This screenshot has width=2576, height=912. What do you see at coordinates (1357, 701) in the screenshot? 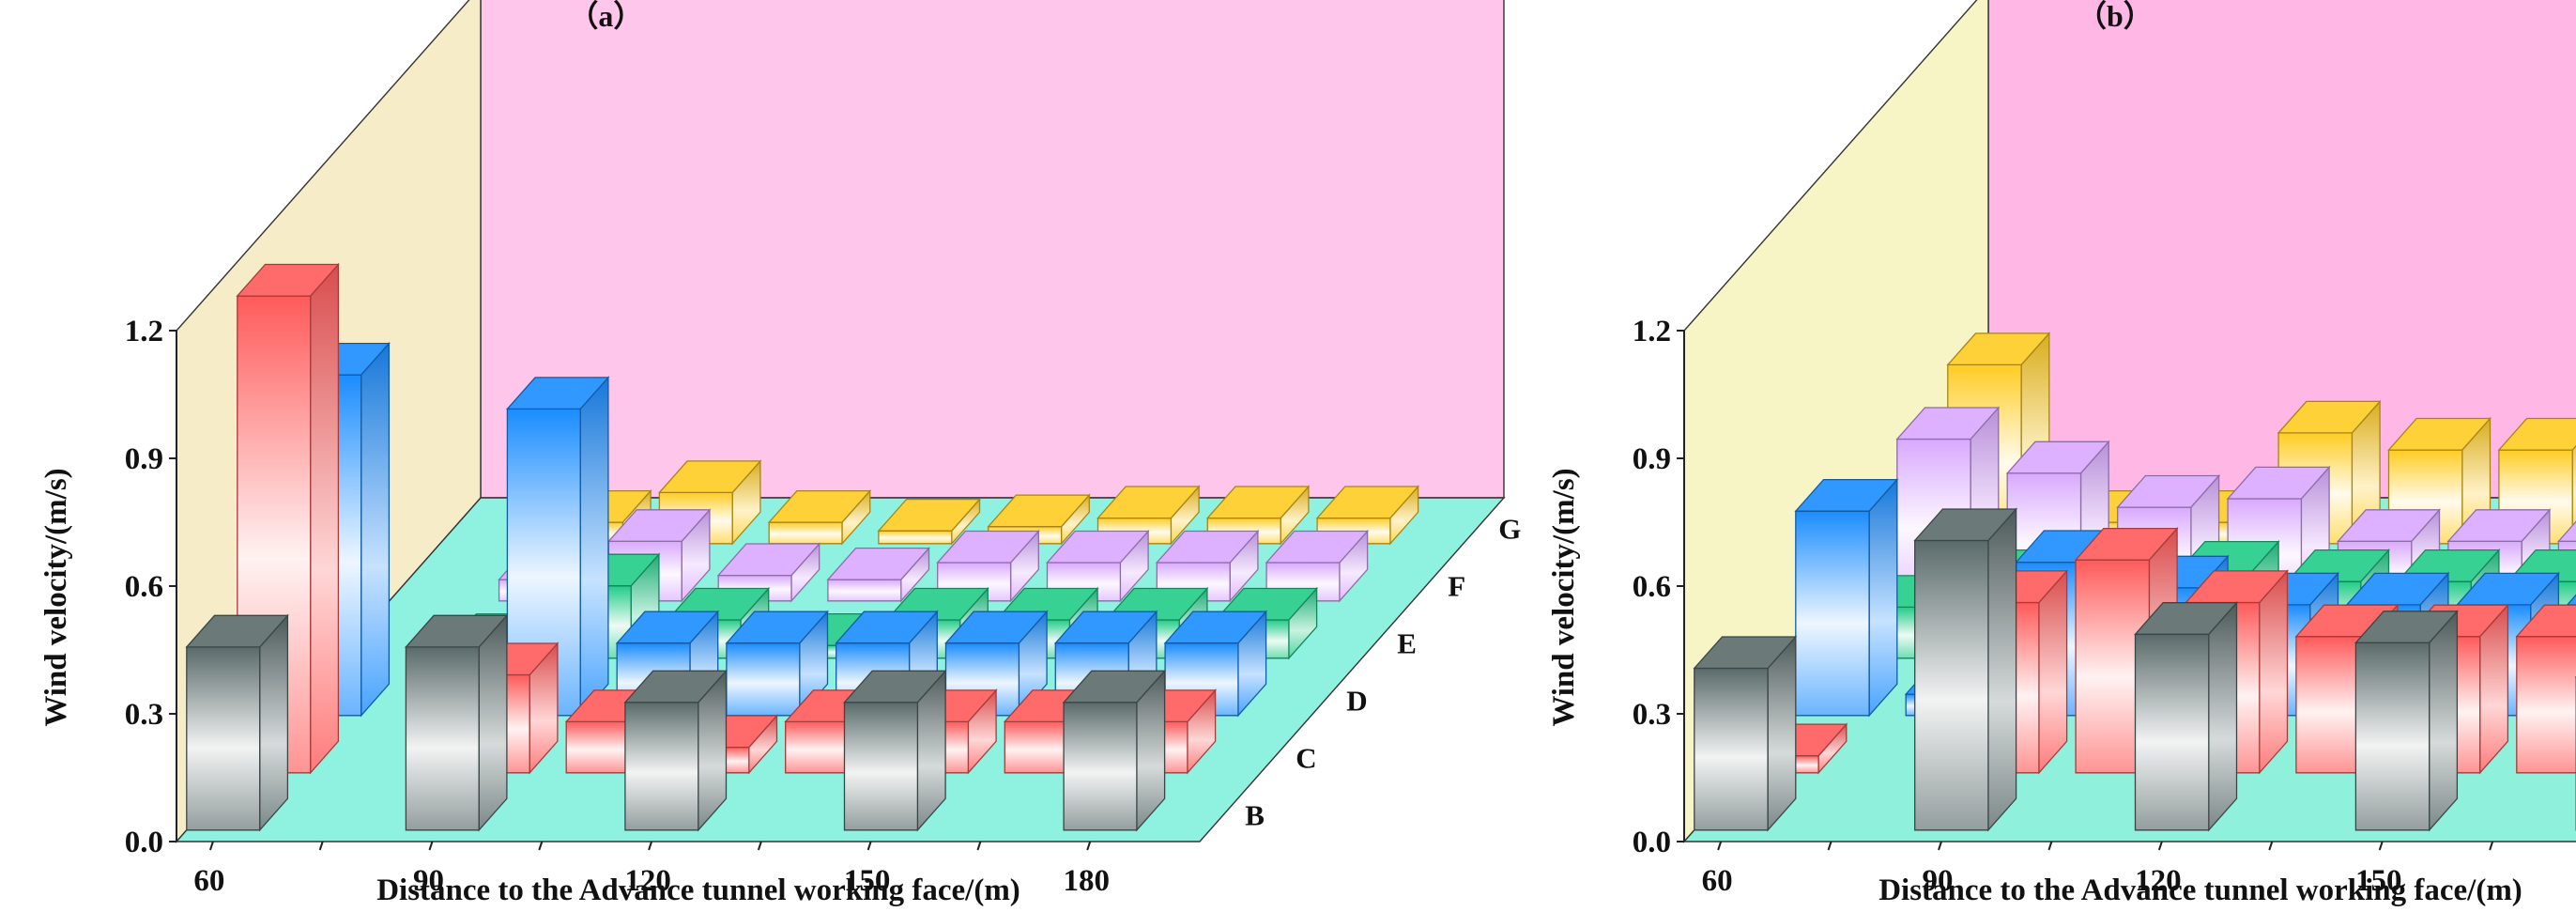
I see `depth-label-d: D` at bounding box center [1357, 701].